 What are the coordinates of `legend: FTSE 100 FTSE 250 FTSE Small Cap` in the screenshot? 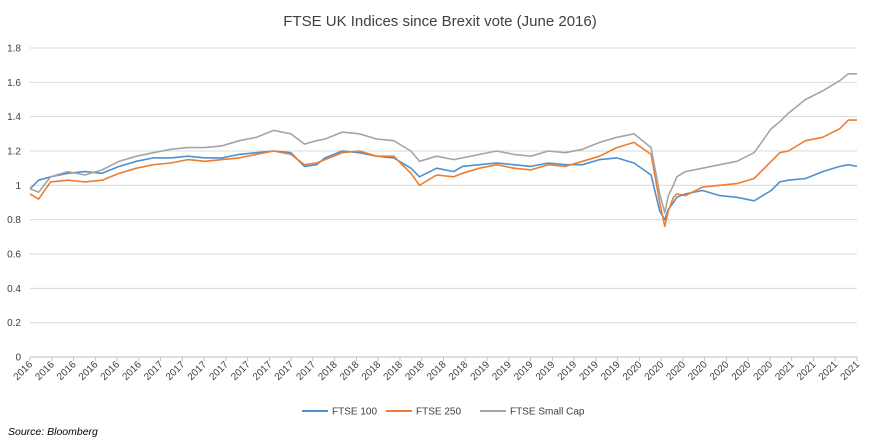 It's located at (443, 412).